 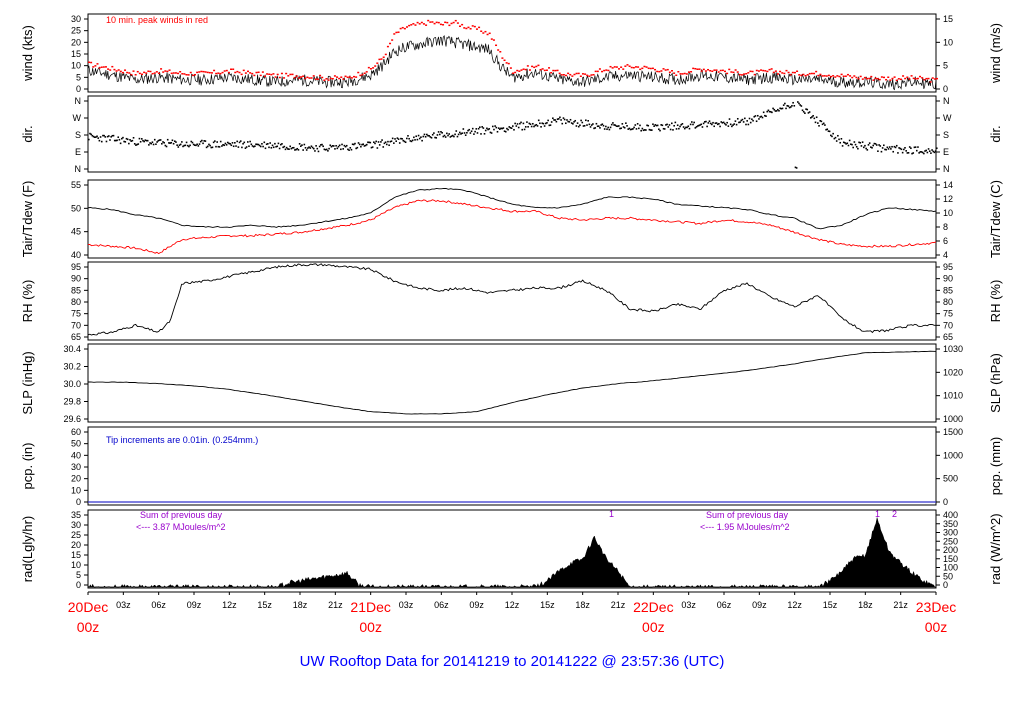 What do you see at coordinates (76, 565) in the screenshot?
I see `rad-left-tick-label: 10` at bounding box center [76, 565].